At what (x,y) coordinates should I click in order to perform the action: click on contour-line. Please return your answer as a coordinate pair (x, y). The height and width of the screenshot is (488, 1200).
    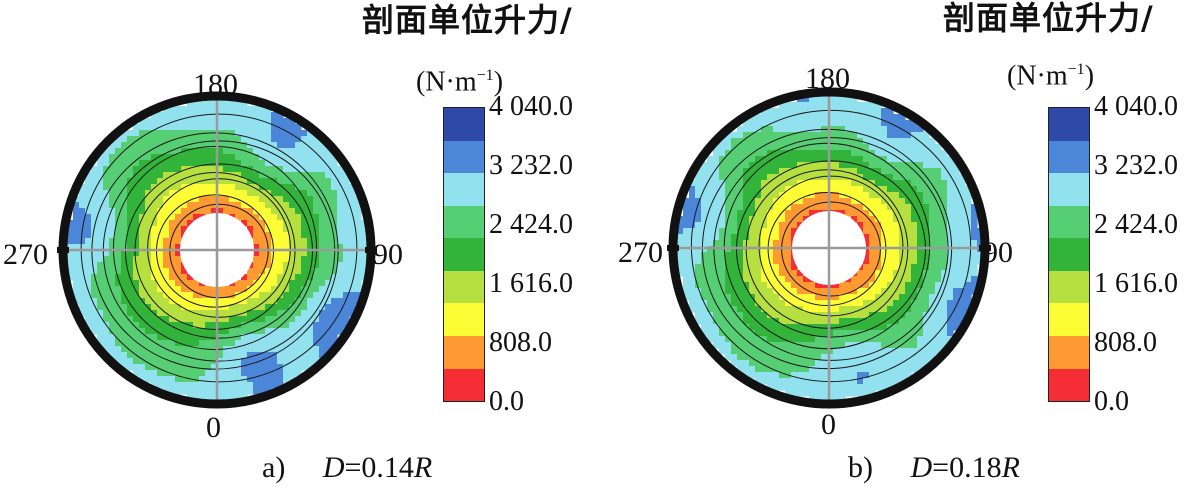
    Looking at the image, I should click on (219, 248).